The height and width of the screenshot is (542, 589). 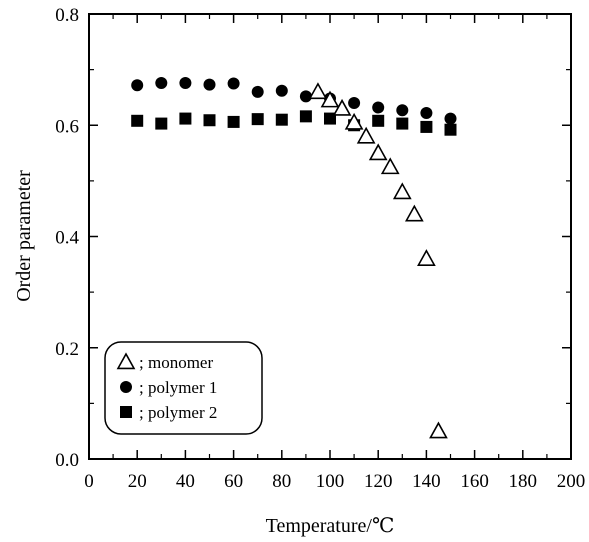 What do you see at coordinates (126, 387) in the screenshot?
I see `legend-marker-filled-circle` at bounding box center [126, 387].